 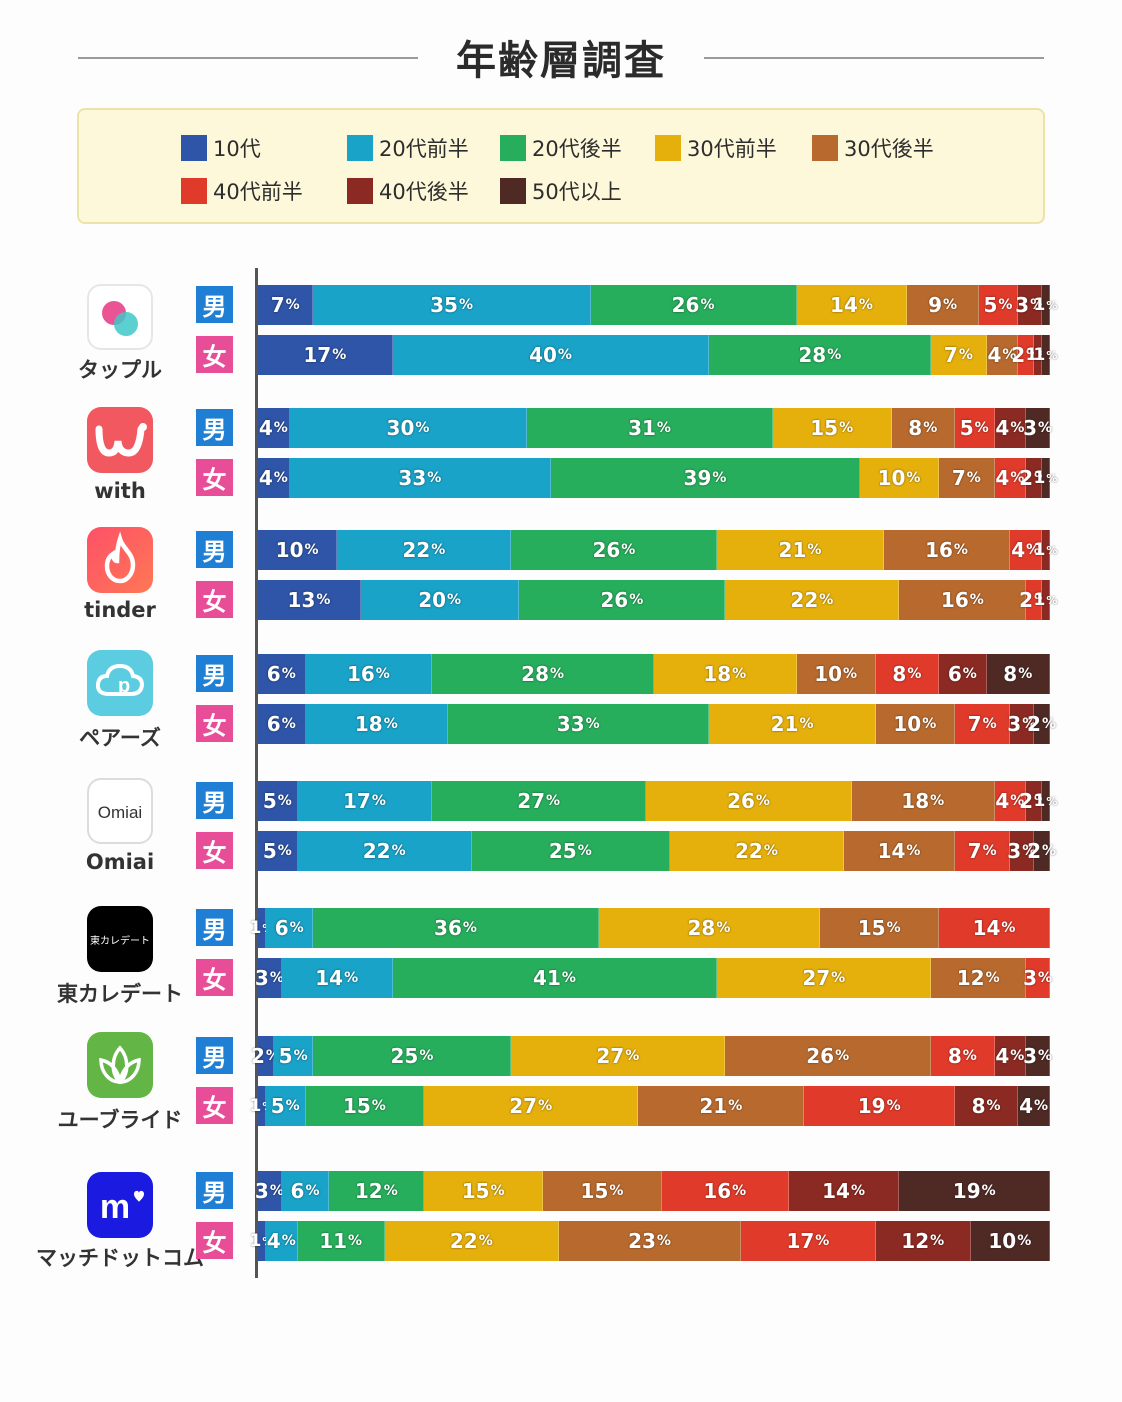 I want to click on bar-segment: 9%, so click(x=943, y=305).